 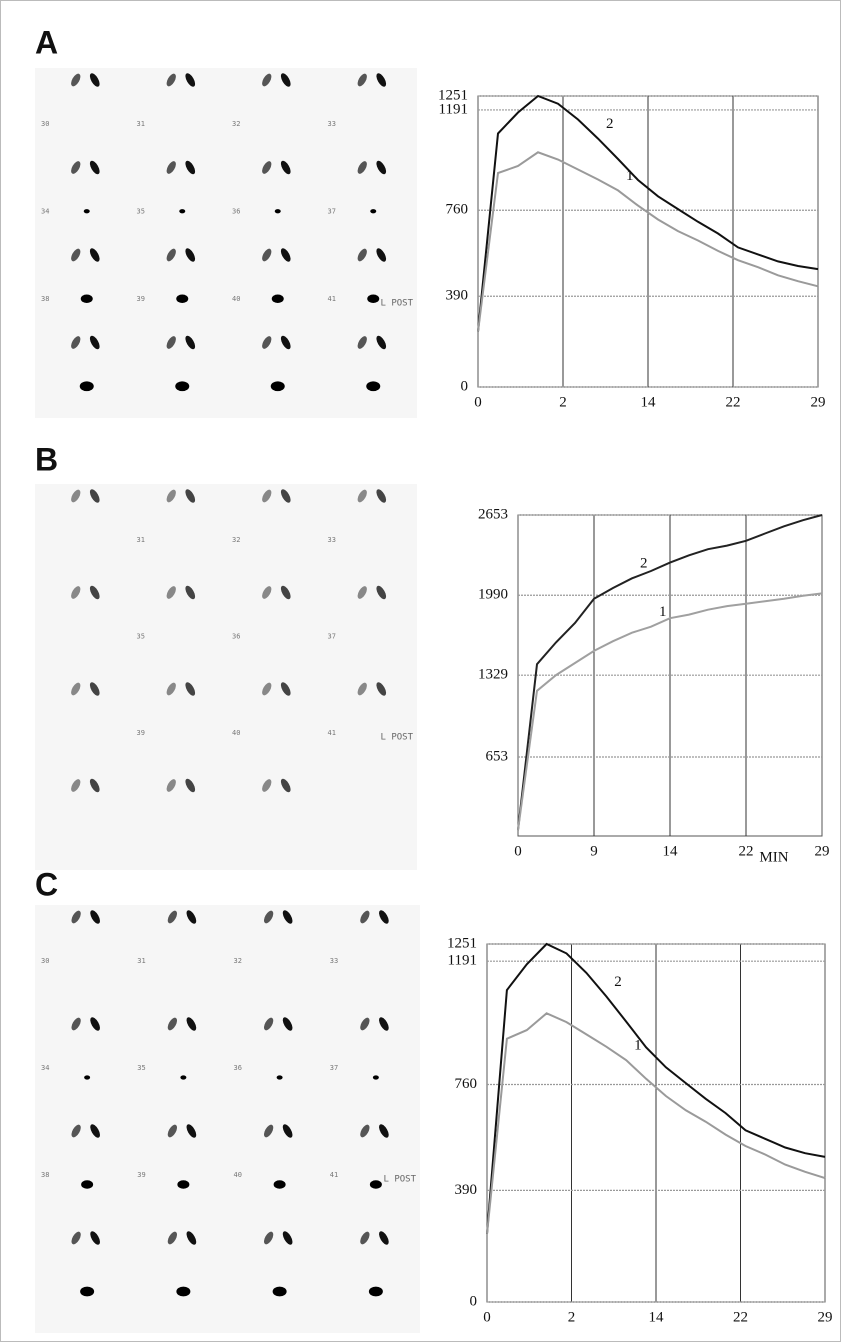 I want to click on y-tick-label: 1251, so click(x=462, y=943).